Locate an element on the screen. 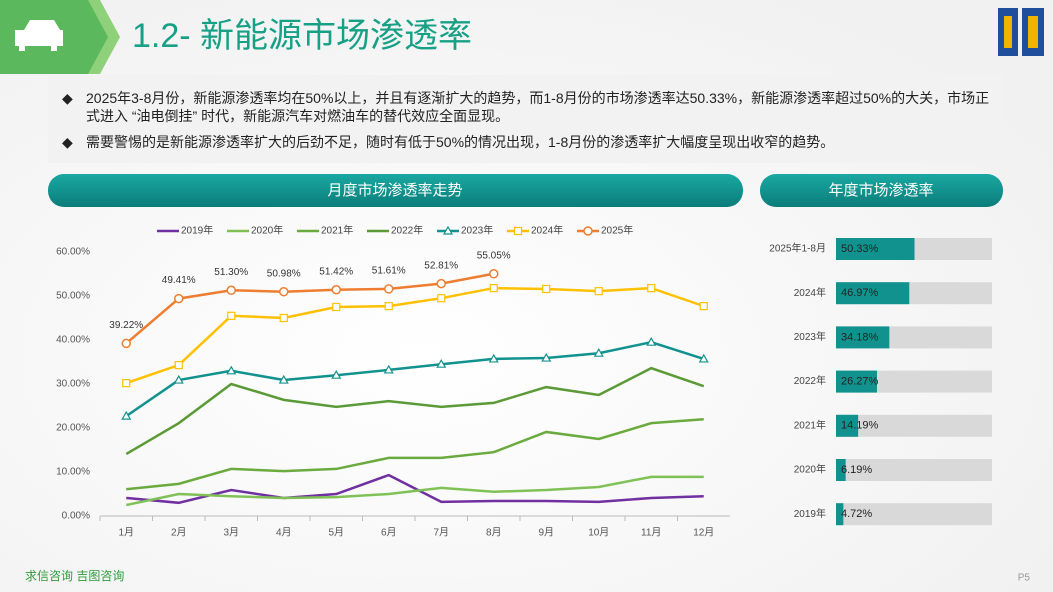  legend-label: 2024年 is located at coordinates (547, 230).